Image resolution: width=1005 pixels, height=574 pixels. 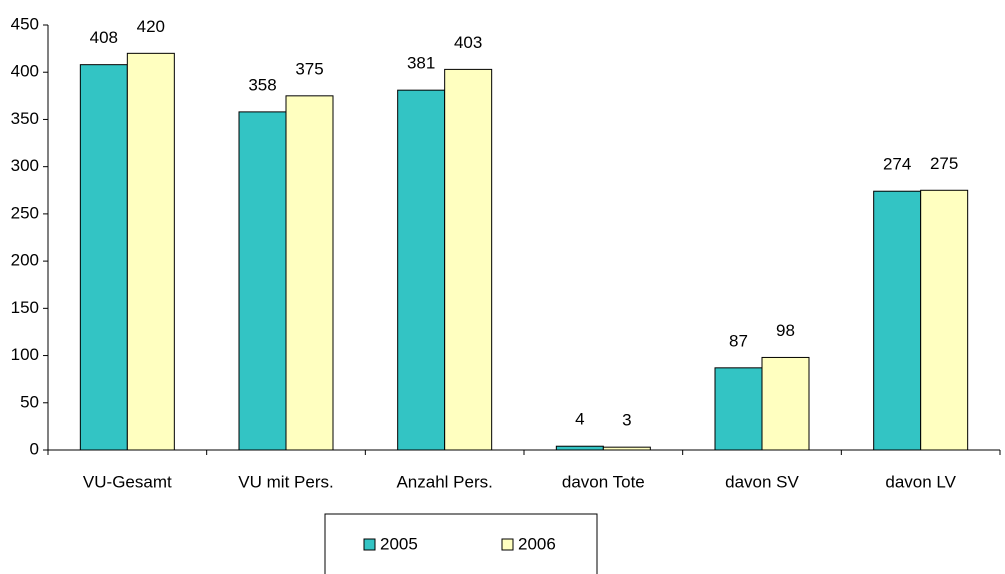 I want to click on data-label: 375, so click(x=309, y=68).